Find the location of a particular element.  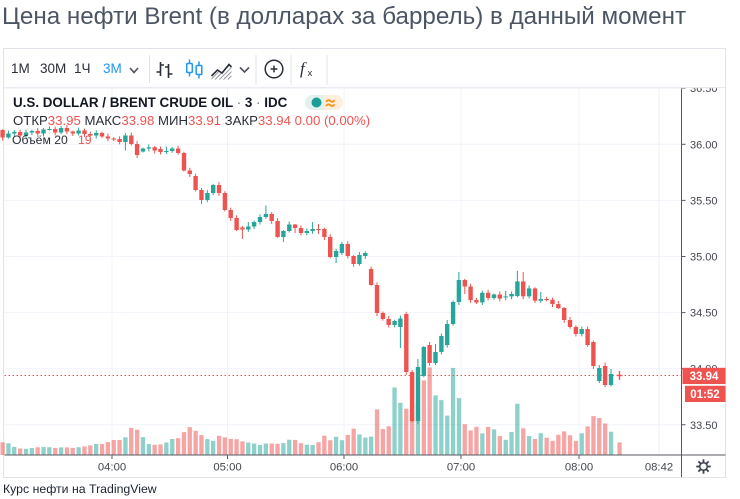

svg-text: 36.00 is located at coordinates (704, 145).